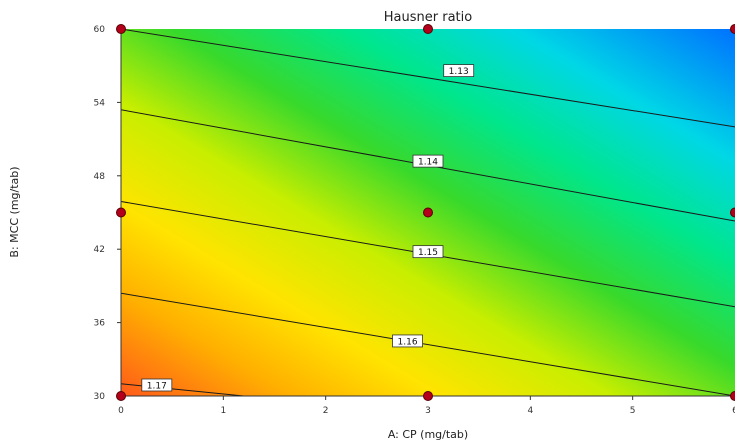 The height and width of the screenshot is (444, 735). What do you see at coordinates (223, 411) in the screenshot?
I see `x-tick-label: 1` at bounding box center [223, 411].